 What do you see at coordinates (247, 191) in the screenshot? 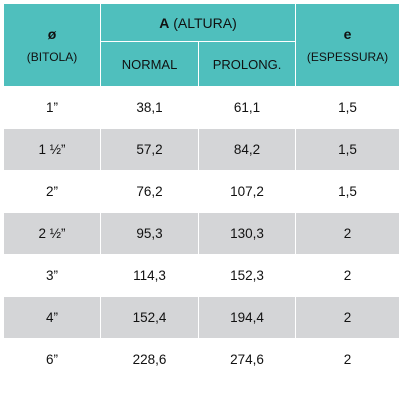
I see `cell-prolong: 107,2` at bounding box center [247, 191].